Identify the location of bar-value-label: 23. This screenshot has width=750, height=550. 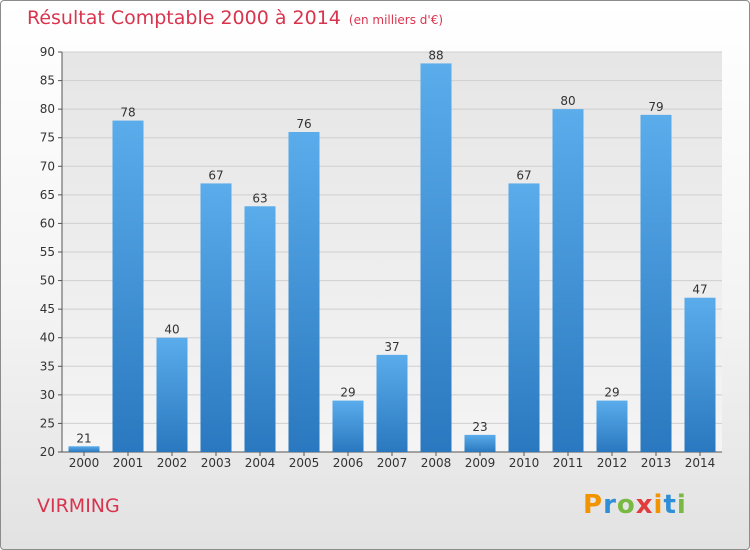
(479, 427).